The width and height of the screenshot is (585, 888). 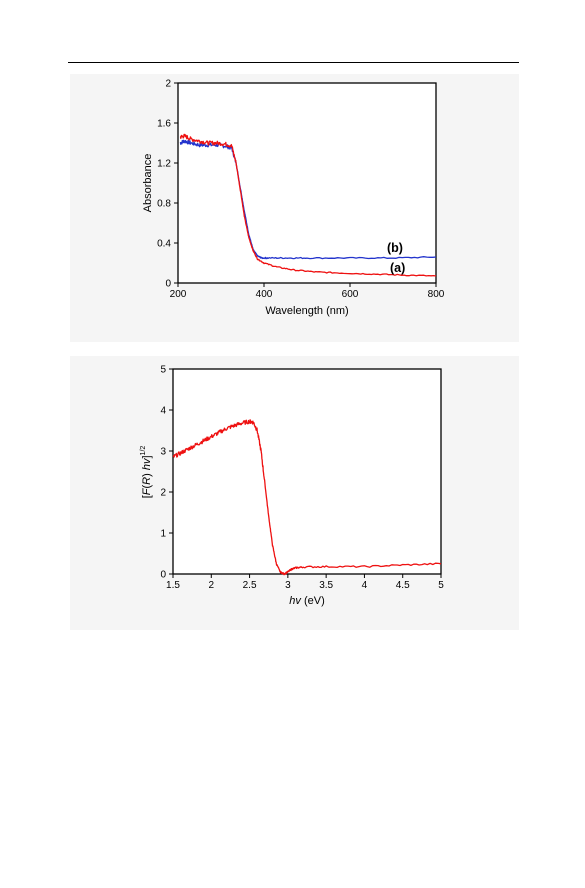 I want to click on x-tick-label: 3.5, so click(x=326, y=585).